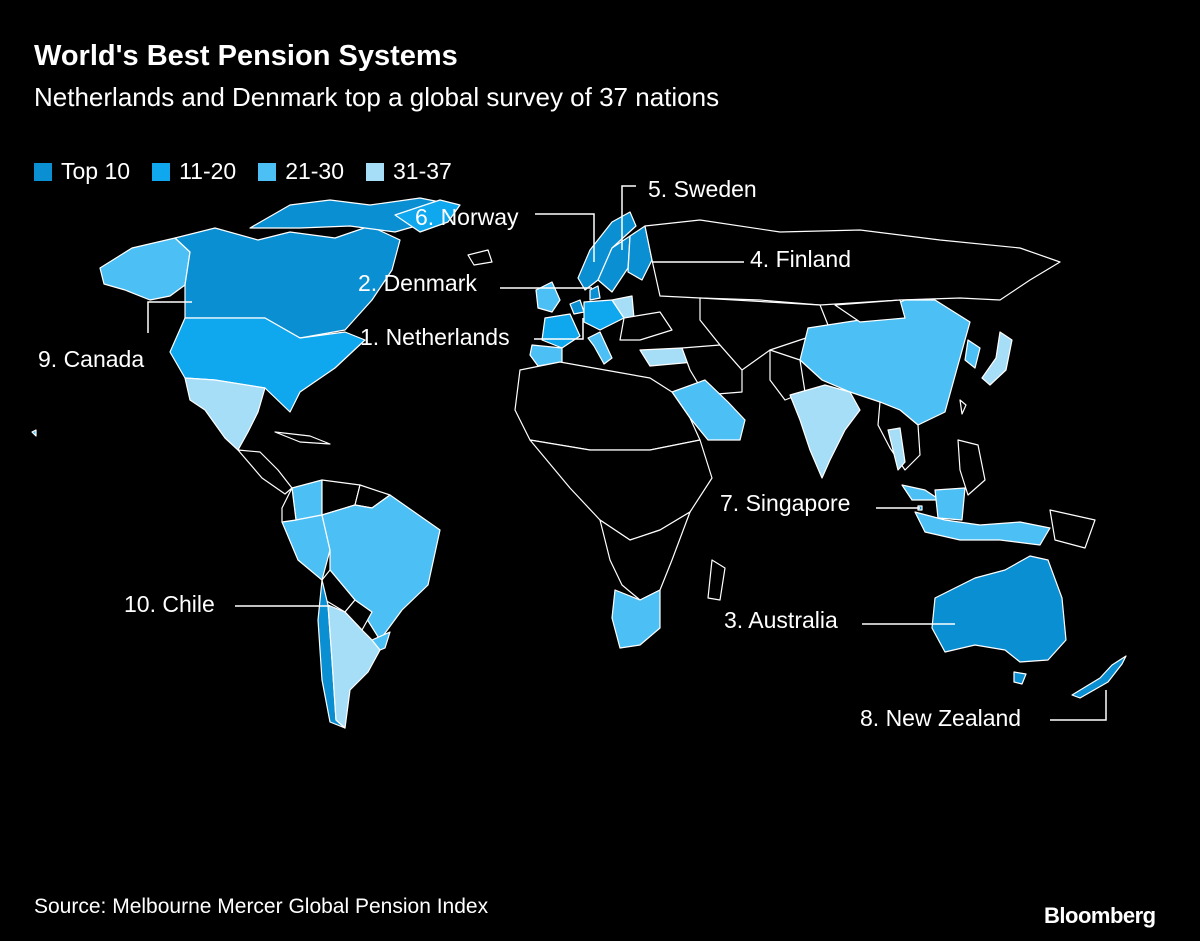 This screenshot has height=941, width=1200. Describe the element at coordinates (702, 189) in the screenshot. I see `label-sweden: 5. Sweden` at that location.